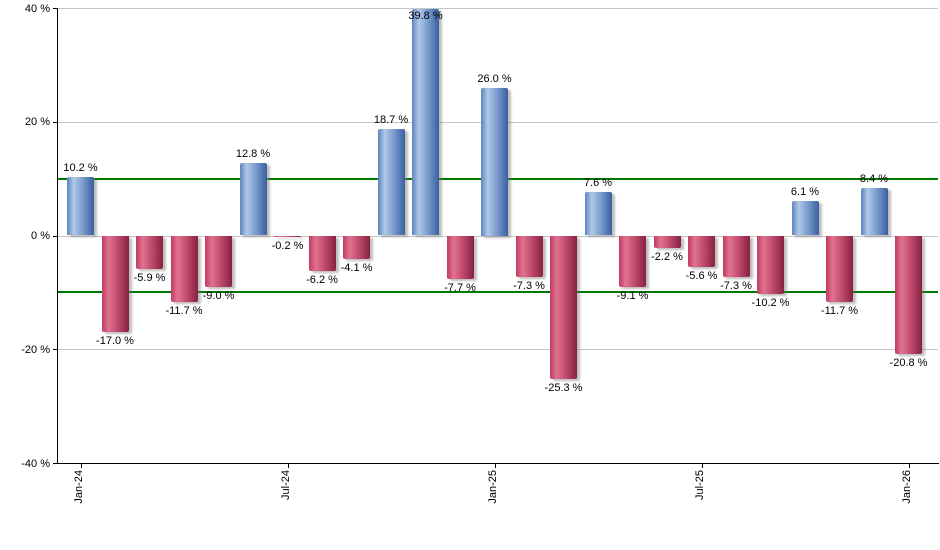 This screenshot has width=940, height=550. I want to click on bar-value-label: -9.1 %, so click(632, 296).